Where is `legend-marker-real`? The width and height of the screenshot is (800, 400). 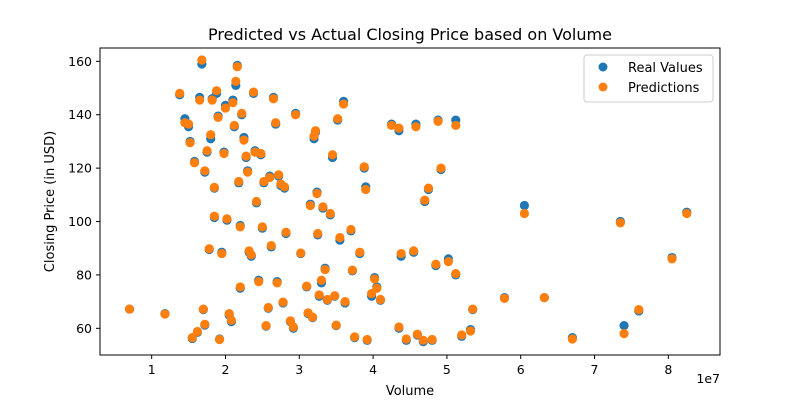
legend-marker-real is located at coordinates (603, 67).